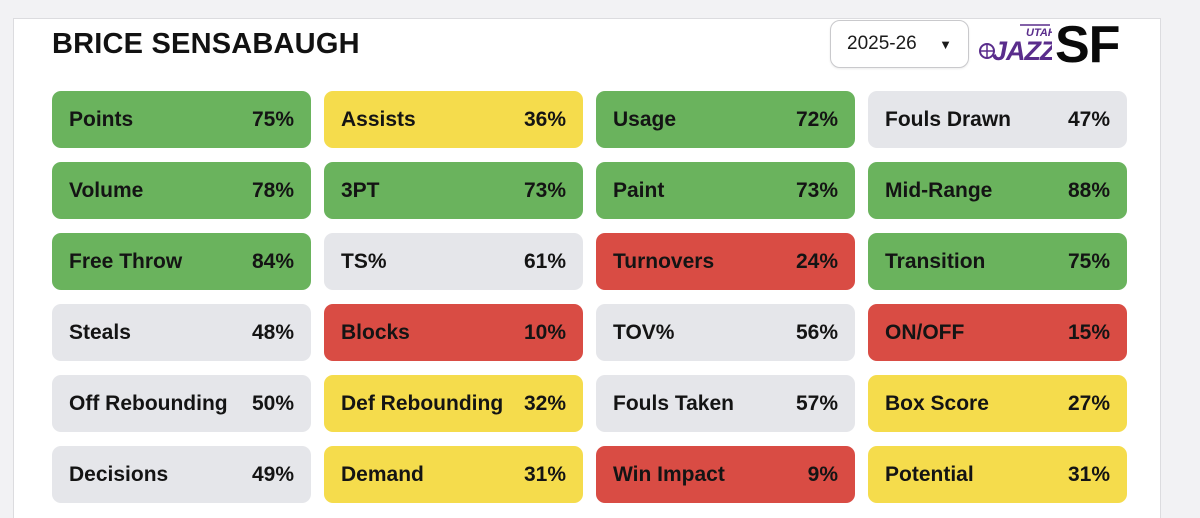 Image resolution: width=1200 pixels, height=518 pixels. I want to click on stat-label: Paint, so click(639, 190).